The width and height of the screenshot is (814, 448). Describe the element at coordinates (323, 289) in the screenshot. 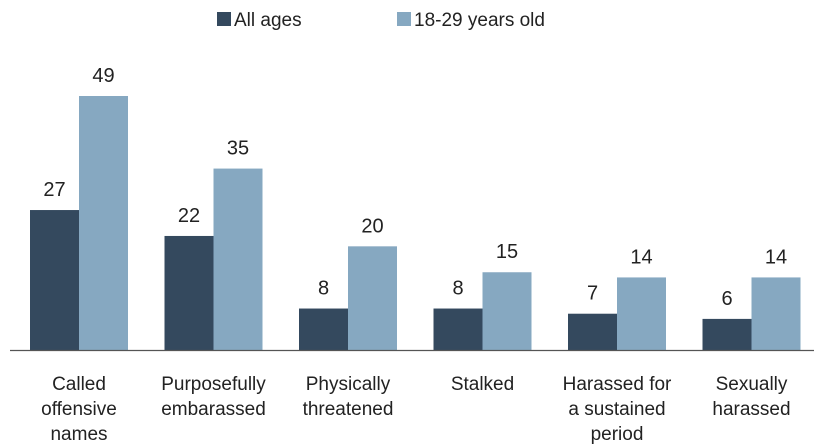

I see `value-label-all-ages-2: 8` at that location.